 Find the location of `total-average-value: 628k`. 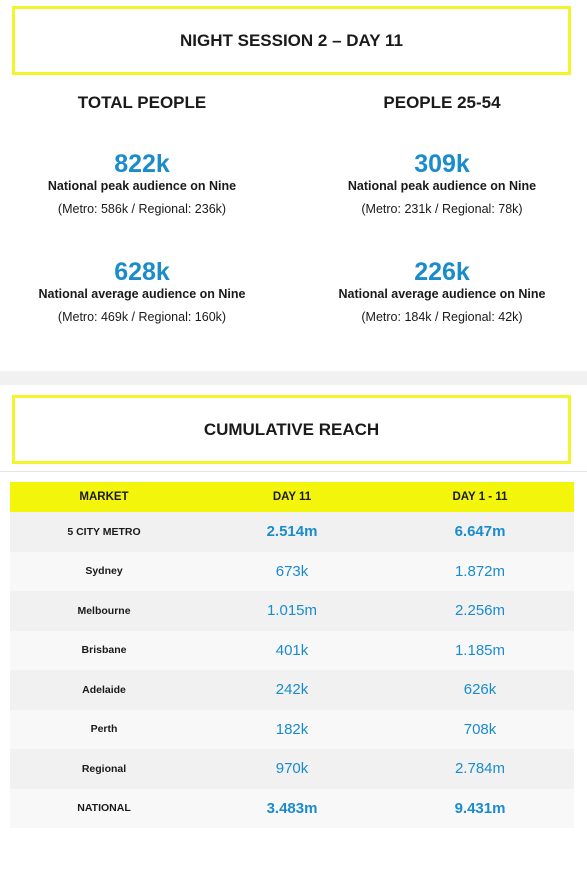

total-average-value: 628k is located at coordinates (142, 272).